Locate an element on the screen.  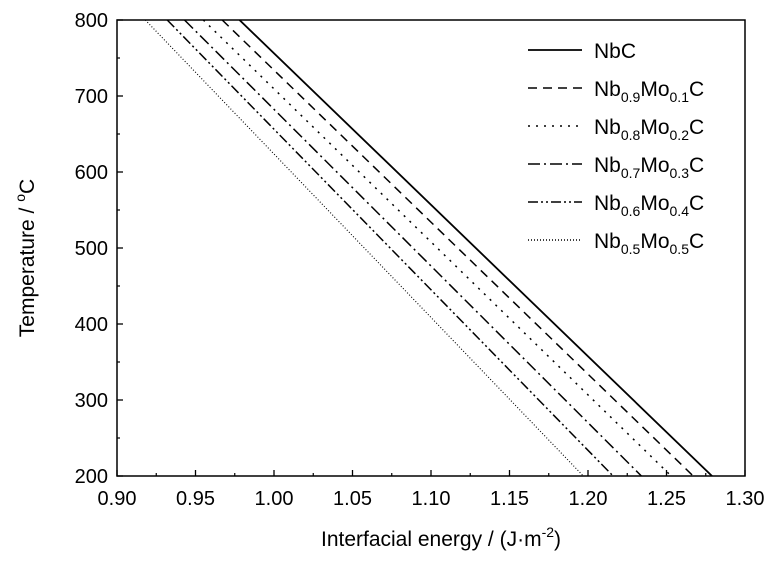
x-tick-label: 1.25 is located at coordinates (666, 499).